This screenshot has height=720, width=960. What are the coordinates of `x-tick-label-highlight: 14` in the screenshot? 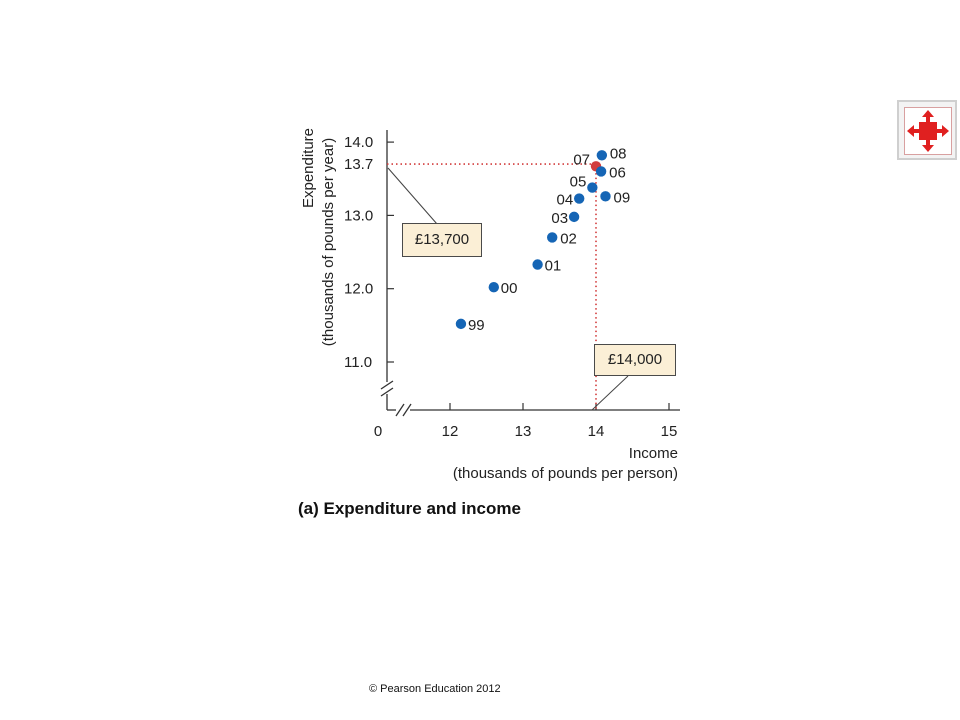 It's located at (596, 431).